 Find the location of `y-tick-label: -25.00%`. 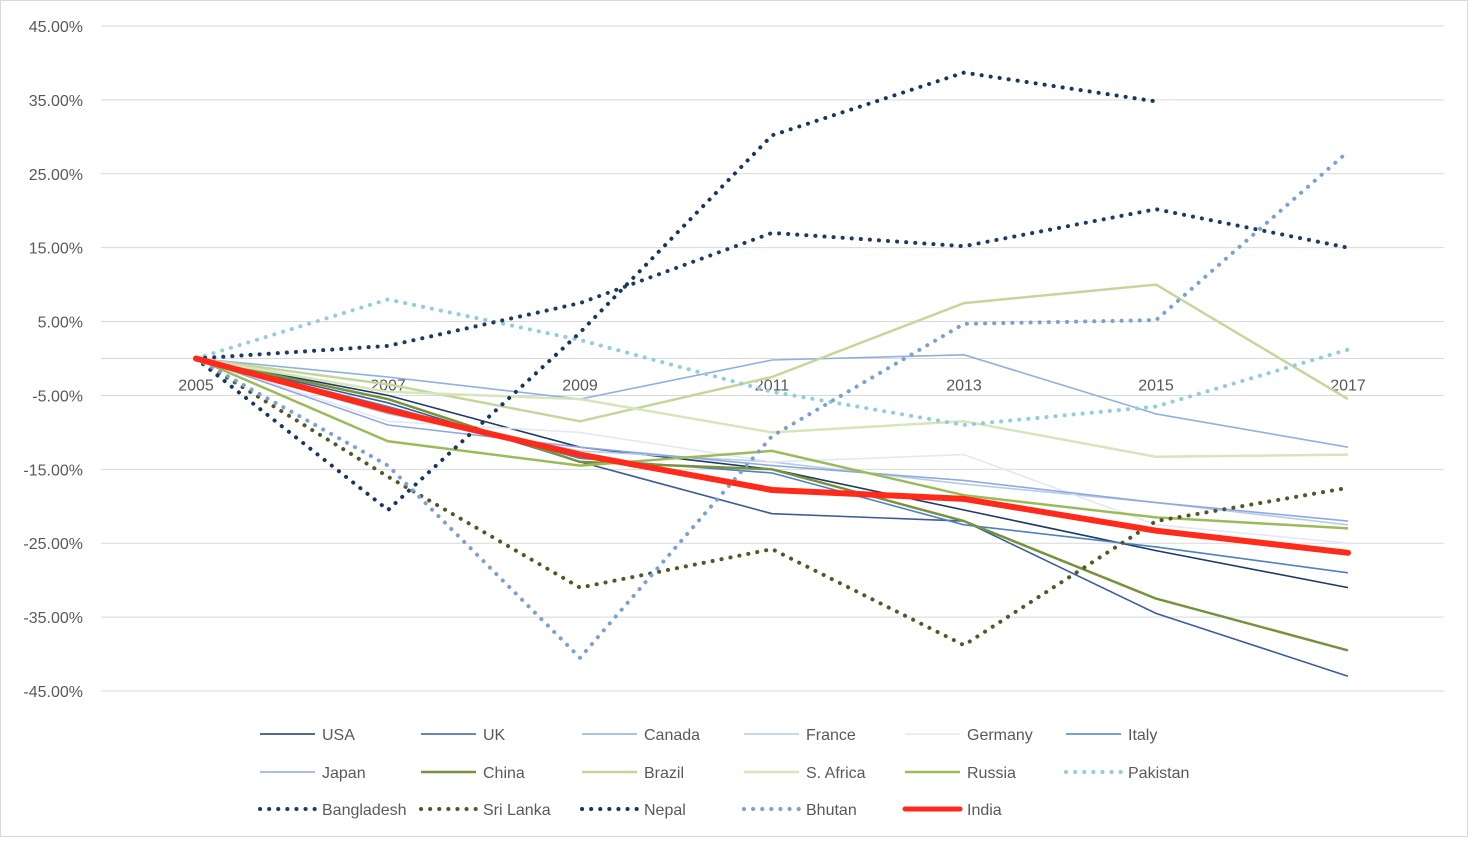

y-tick-label: -25.00% is located at coordinates (53, 544).